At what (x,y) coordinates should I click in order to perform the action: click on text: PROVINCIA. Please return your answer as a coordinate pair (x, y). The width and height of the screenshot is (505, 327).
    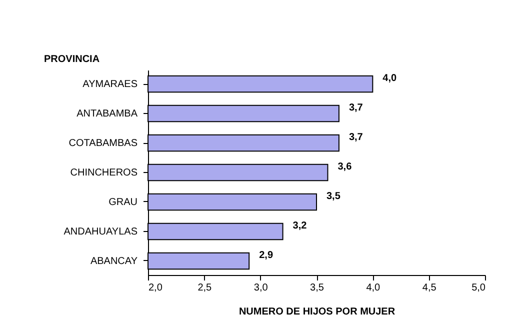
    Looking at the image, I should click on (72, 59).